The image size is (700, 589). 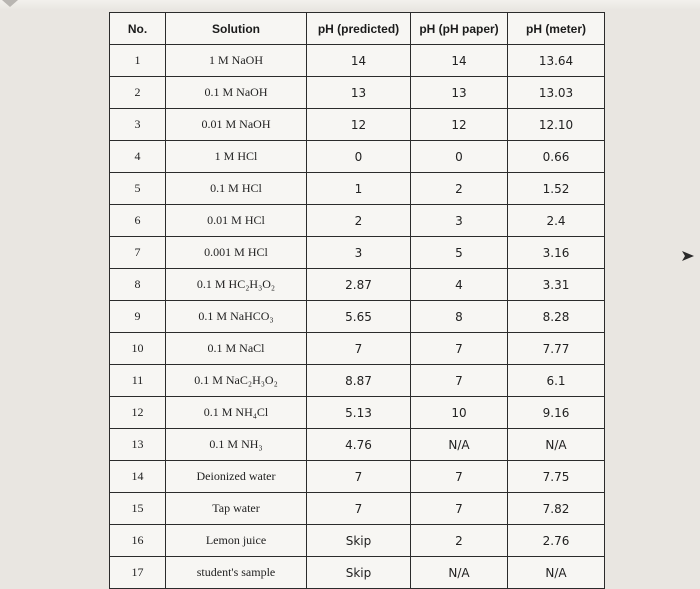 What do you see at coordinates (137, 476) in the screenshot?
I see `cell-no: 14` at bounding box center [137, 476].